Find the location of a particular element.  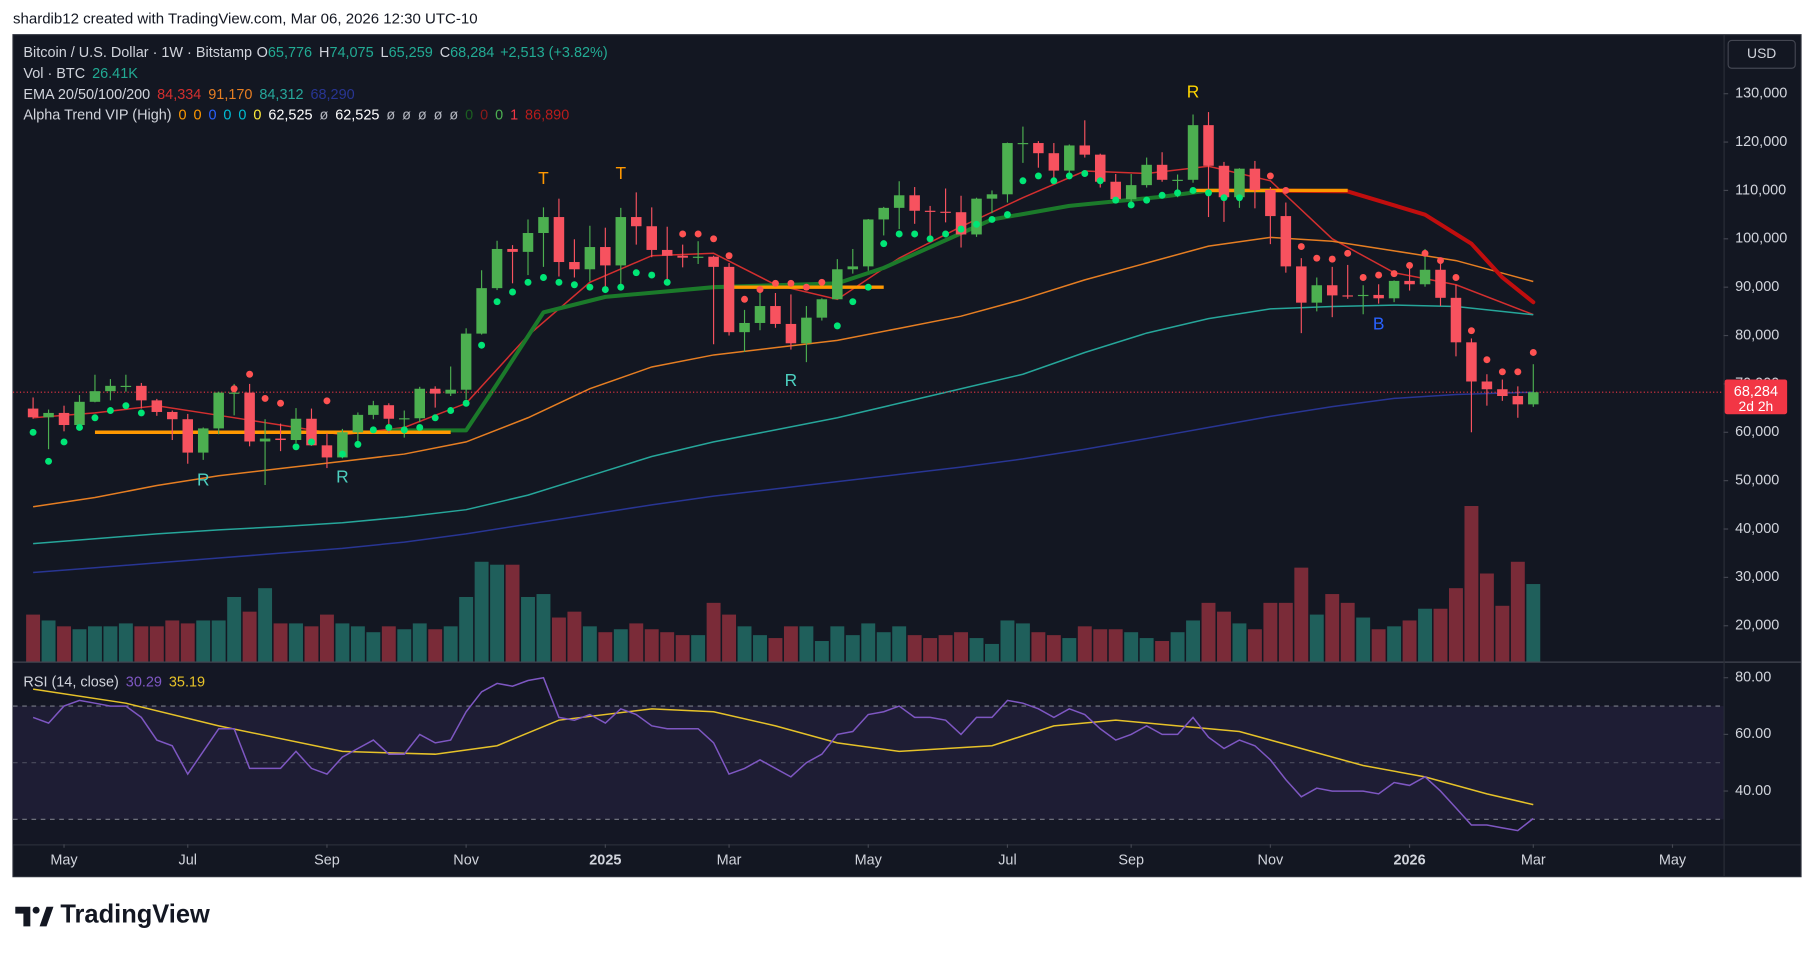

currency-label: USD is located at coordinates (1761, 53).